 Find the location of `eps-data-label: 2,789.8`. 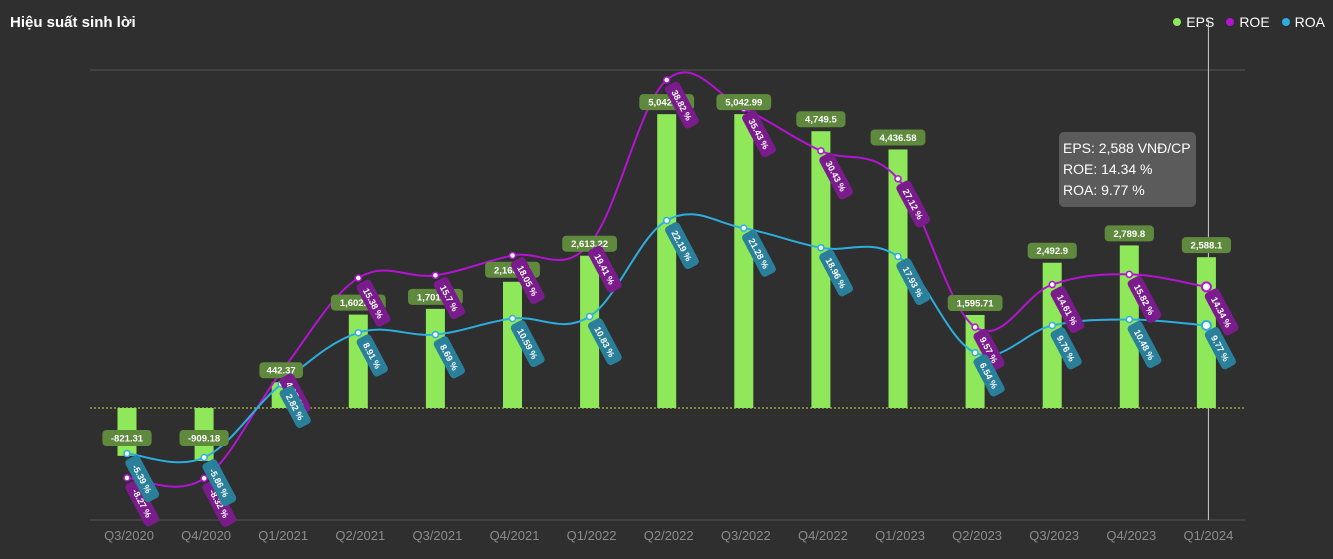

eps-data-label: 2,789.8 is located at coordinates (1129, 233).